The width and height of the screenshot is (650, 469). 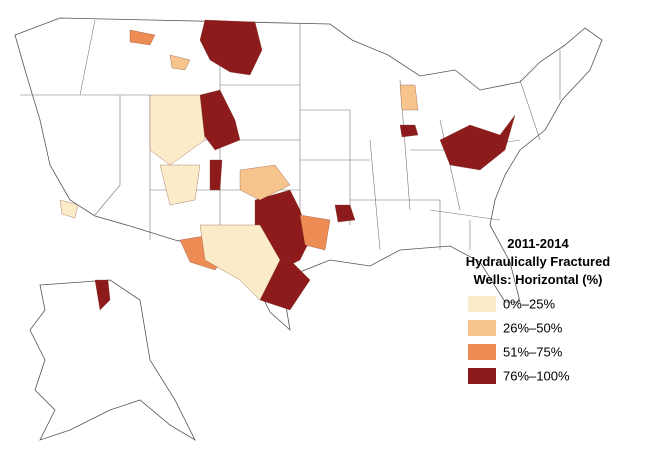 I want to click on alaska, so click(x=112, y=360).